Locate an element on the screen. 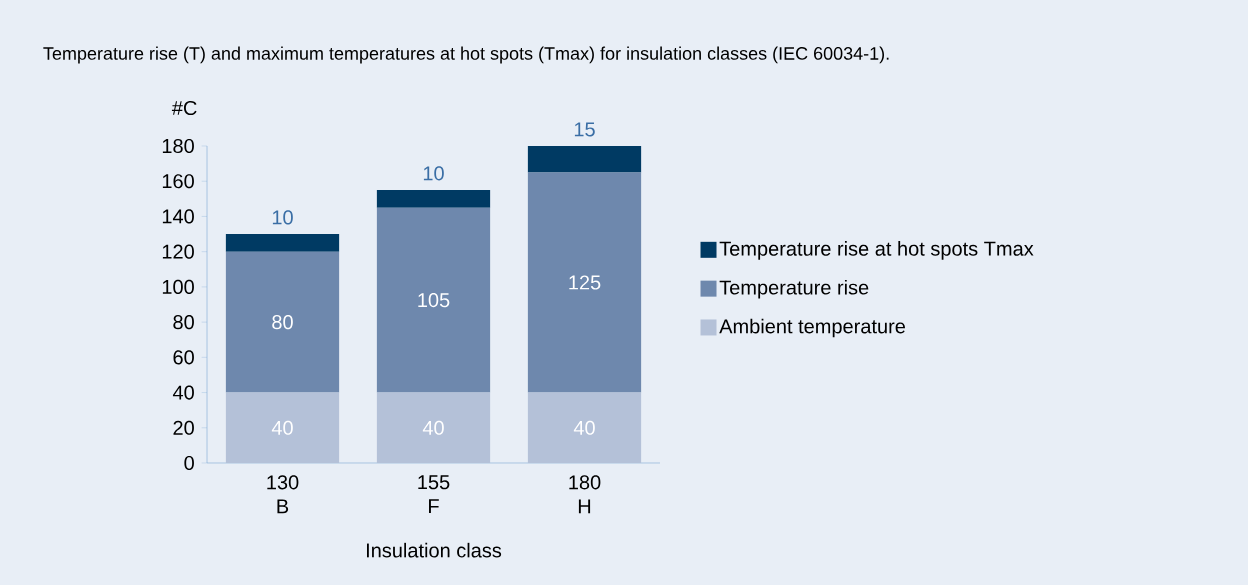 Image resolution: width=1248 pixels, height=585 pixels. data-label: 125 is located at coordinates (585, 282).